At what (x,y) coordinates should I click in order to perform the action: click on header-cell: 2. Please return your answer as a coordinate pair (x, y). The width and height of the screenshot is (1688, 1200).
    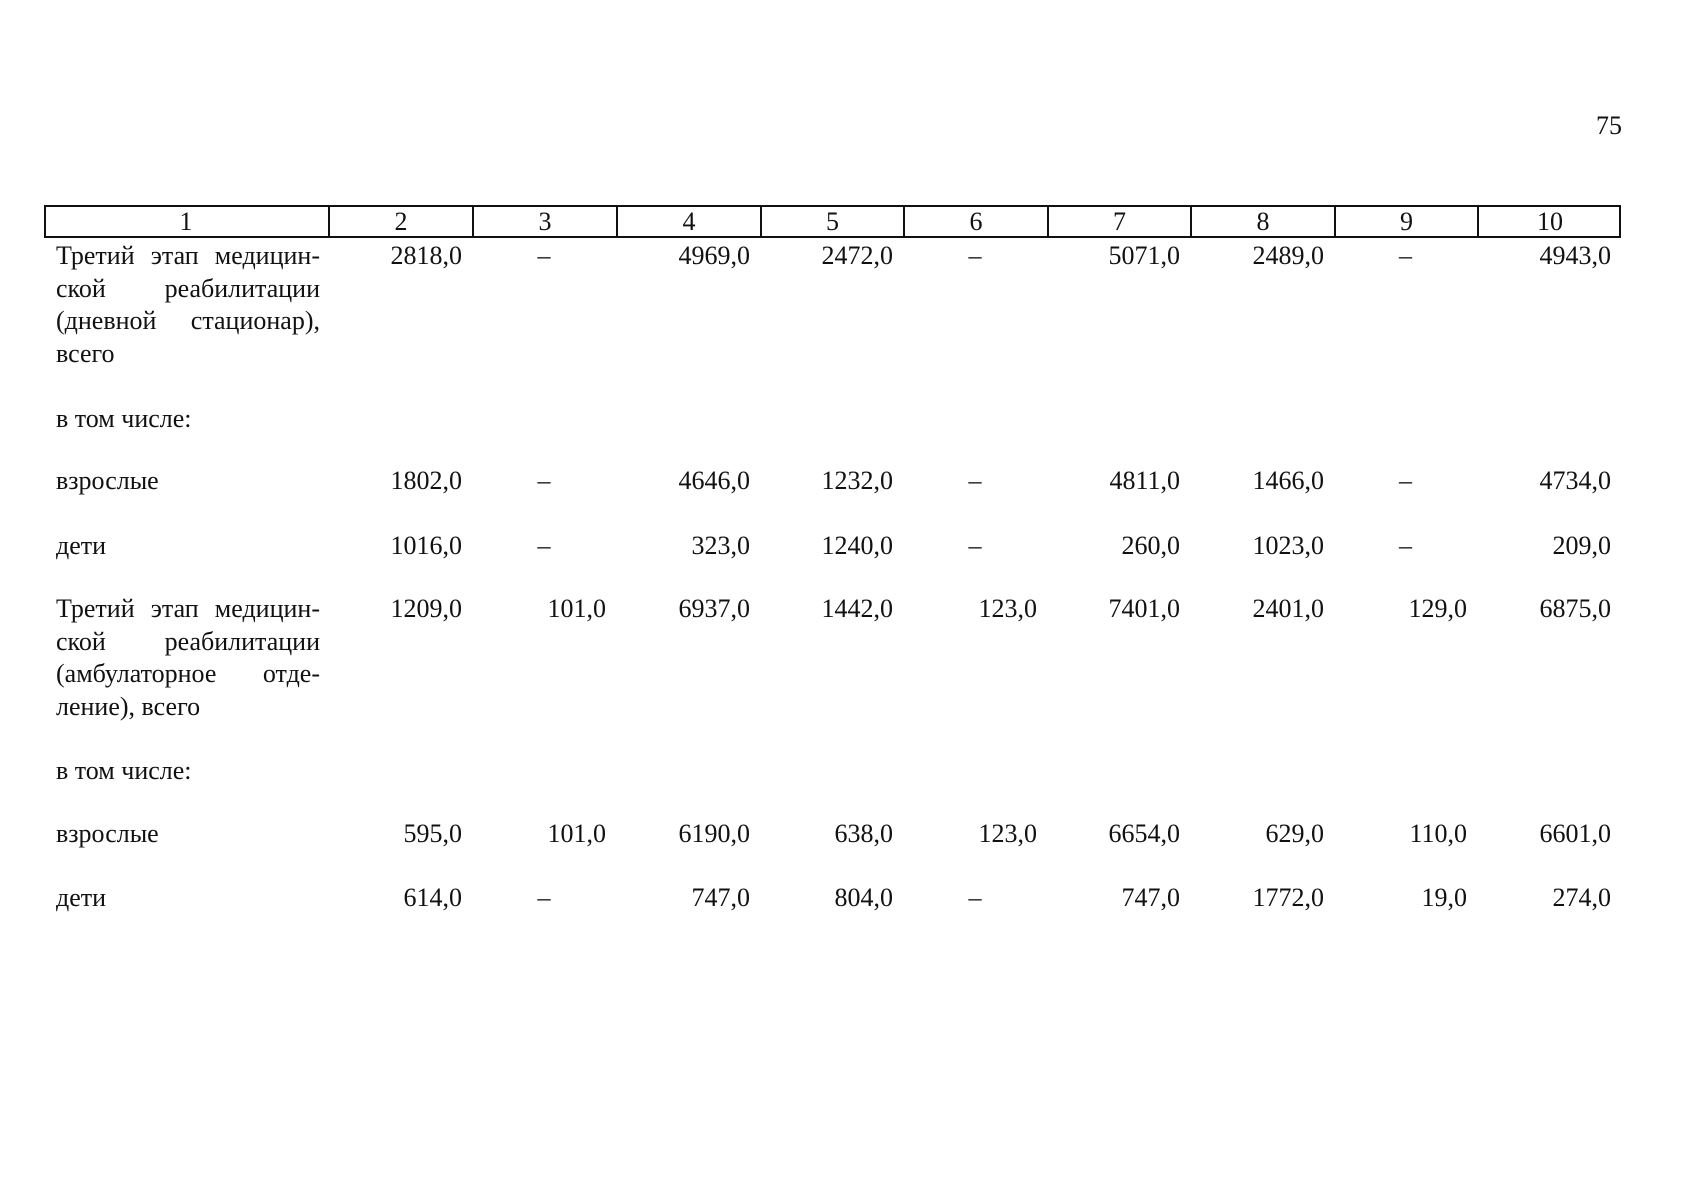
    Looking at the image, I should click on (400, 221).